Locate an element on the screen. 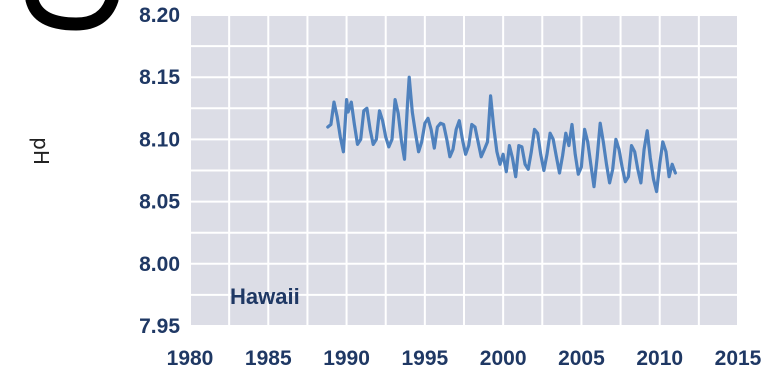  y-tick-label: 8.10 is located at coordinates (159, 139).